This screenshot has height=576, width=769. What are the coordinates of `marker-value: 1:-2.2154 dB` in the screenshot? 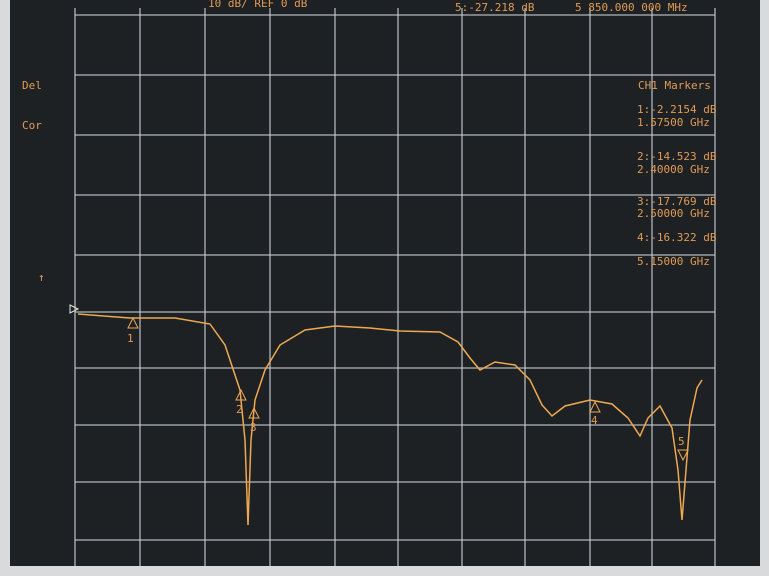 It's located at (677, 109).